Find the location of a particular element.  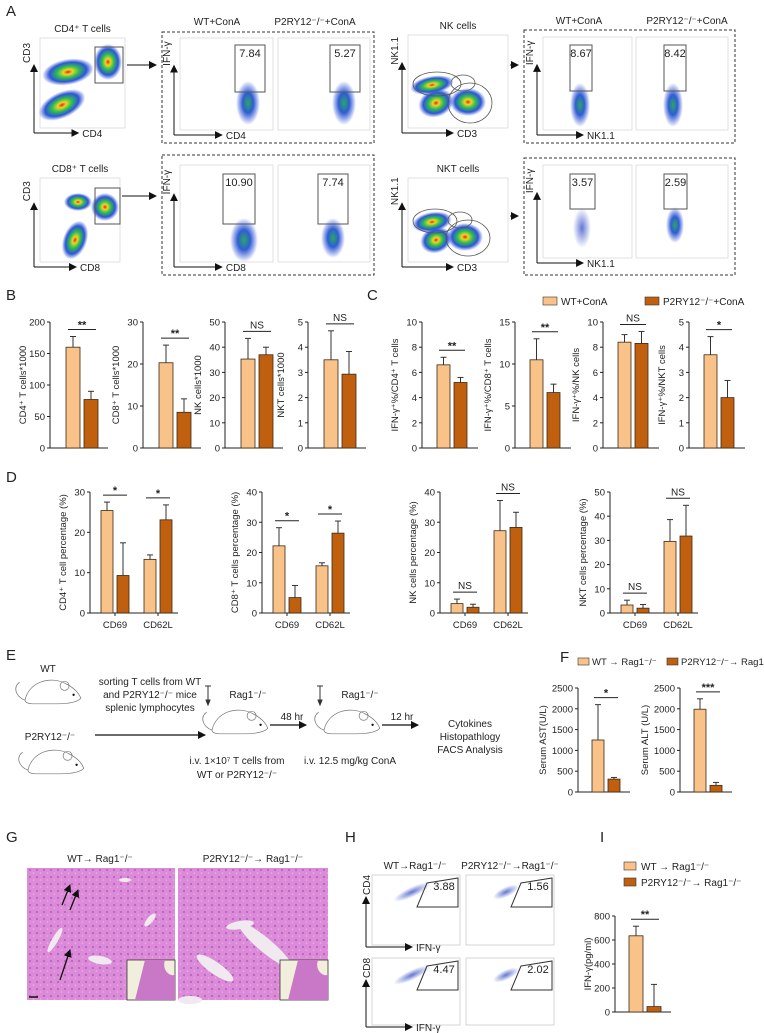

y-axis-label: IFN-γ⁺%/NK cells is located at coordinates (576, 385).